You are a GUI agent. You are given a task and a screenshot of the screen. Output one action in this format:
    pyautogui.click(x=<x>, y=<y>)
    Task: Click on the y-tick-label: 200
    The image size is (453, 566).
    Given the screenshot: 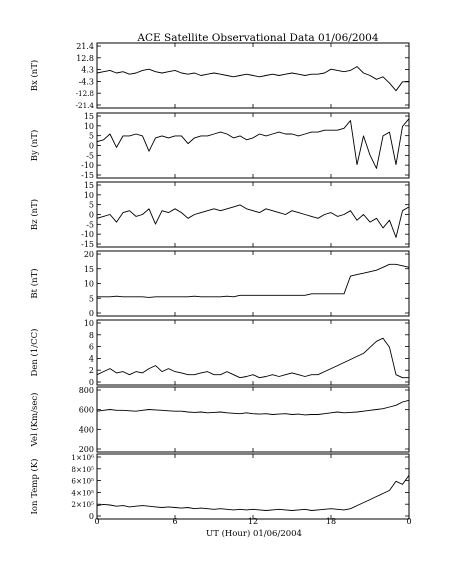 What is the action you would take?
    pyautogui.click(x=86, y=449)
    